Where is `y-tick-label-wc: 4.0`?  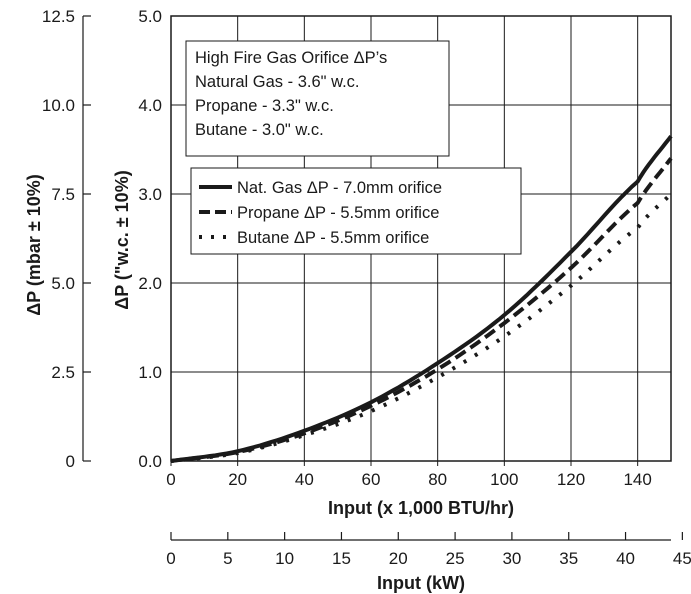 y-tick-label-wc: 4.0 is located at coordinates (150, 105).